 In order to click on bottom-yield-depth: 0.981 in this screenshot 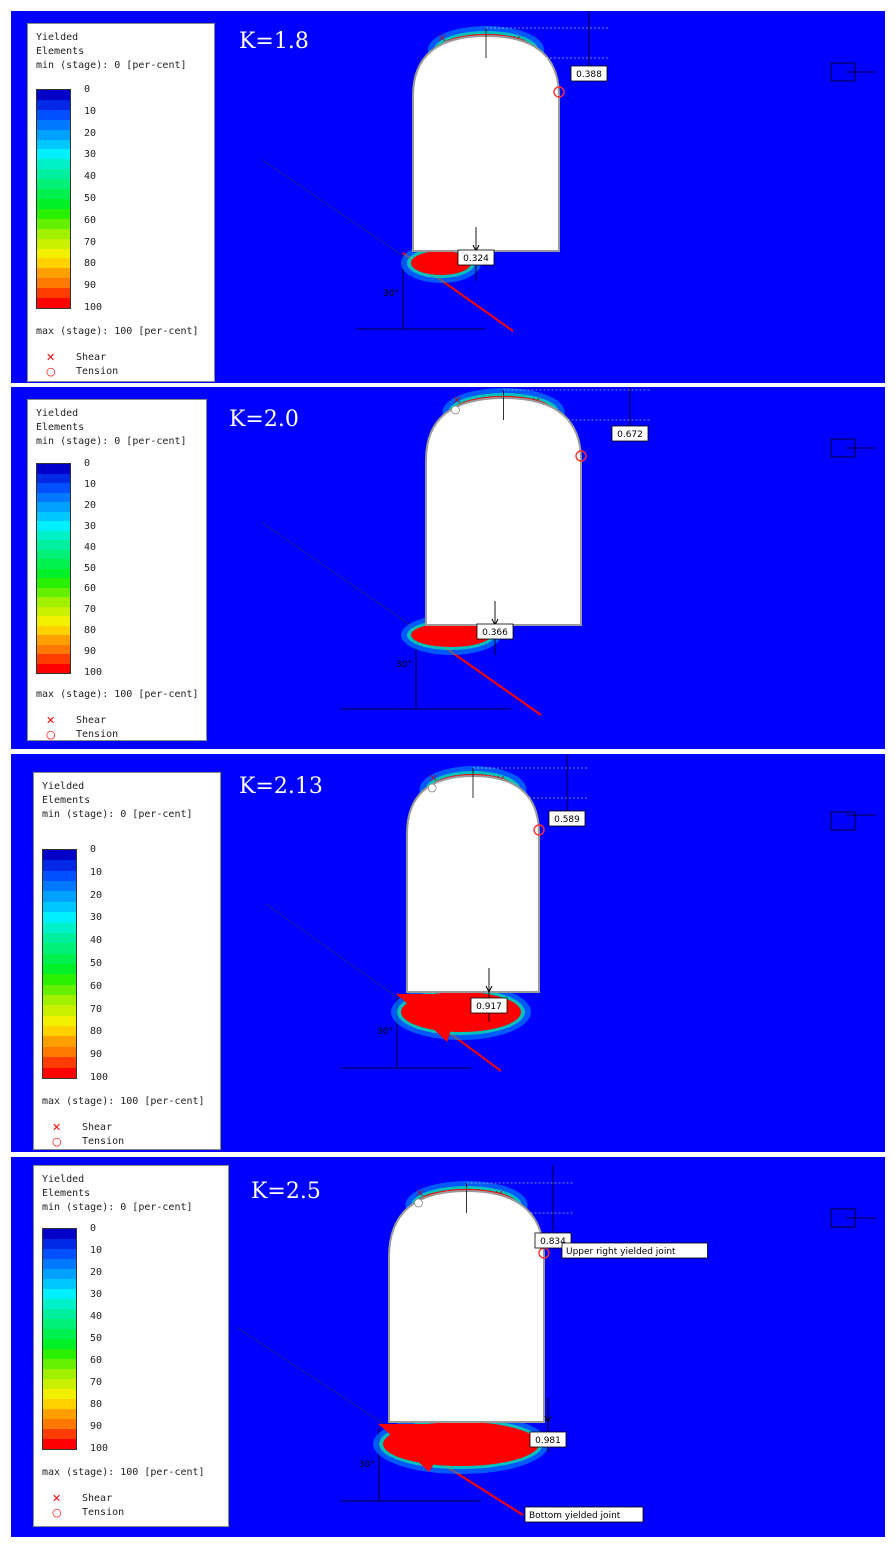, I will do `click(548, 1441)`.